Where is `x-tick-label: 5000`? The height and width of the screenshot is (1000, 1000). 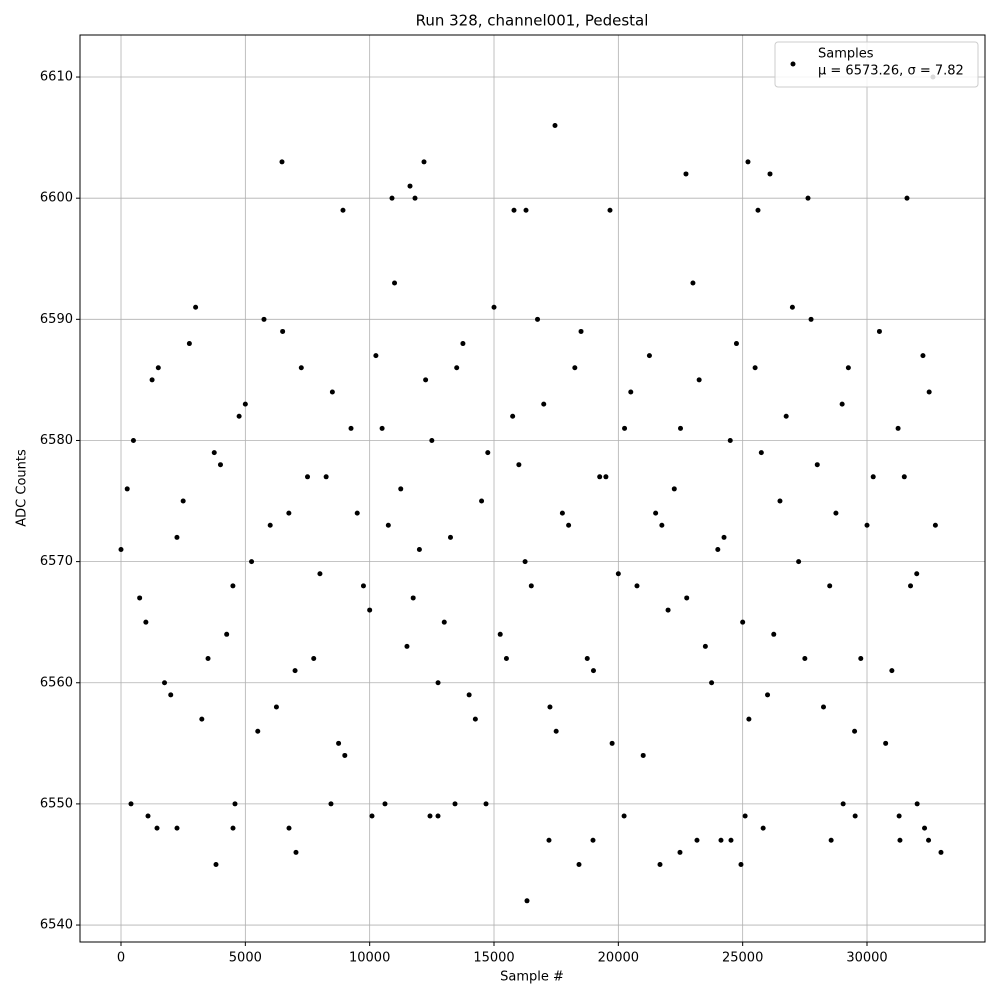 x-tick-label: 5000 is located at coordinates (245, 958).